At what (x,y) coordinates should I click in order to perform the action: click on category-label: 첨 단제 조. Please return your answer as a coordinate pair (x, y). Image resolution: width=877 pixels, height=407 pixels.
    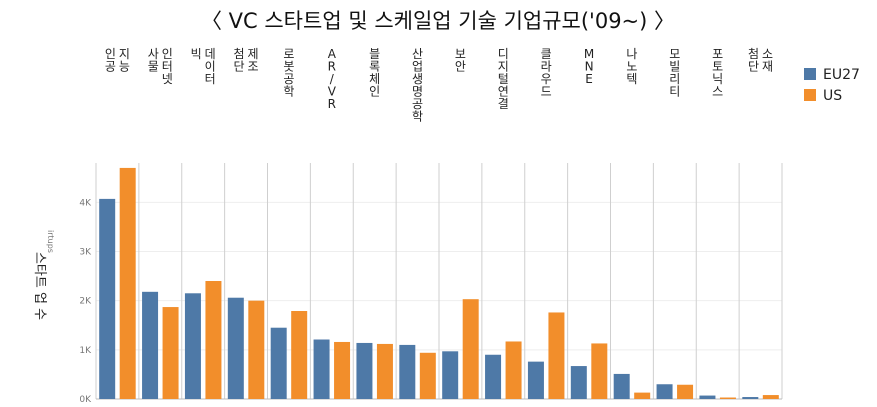
    Looking at the image, I should click on (246, 60).